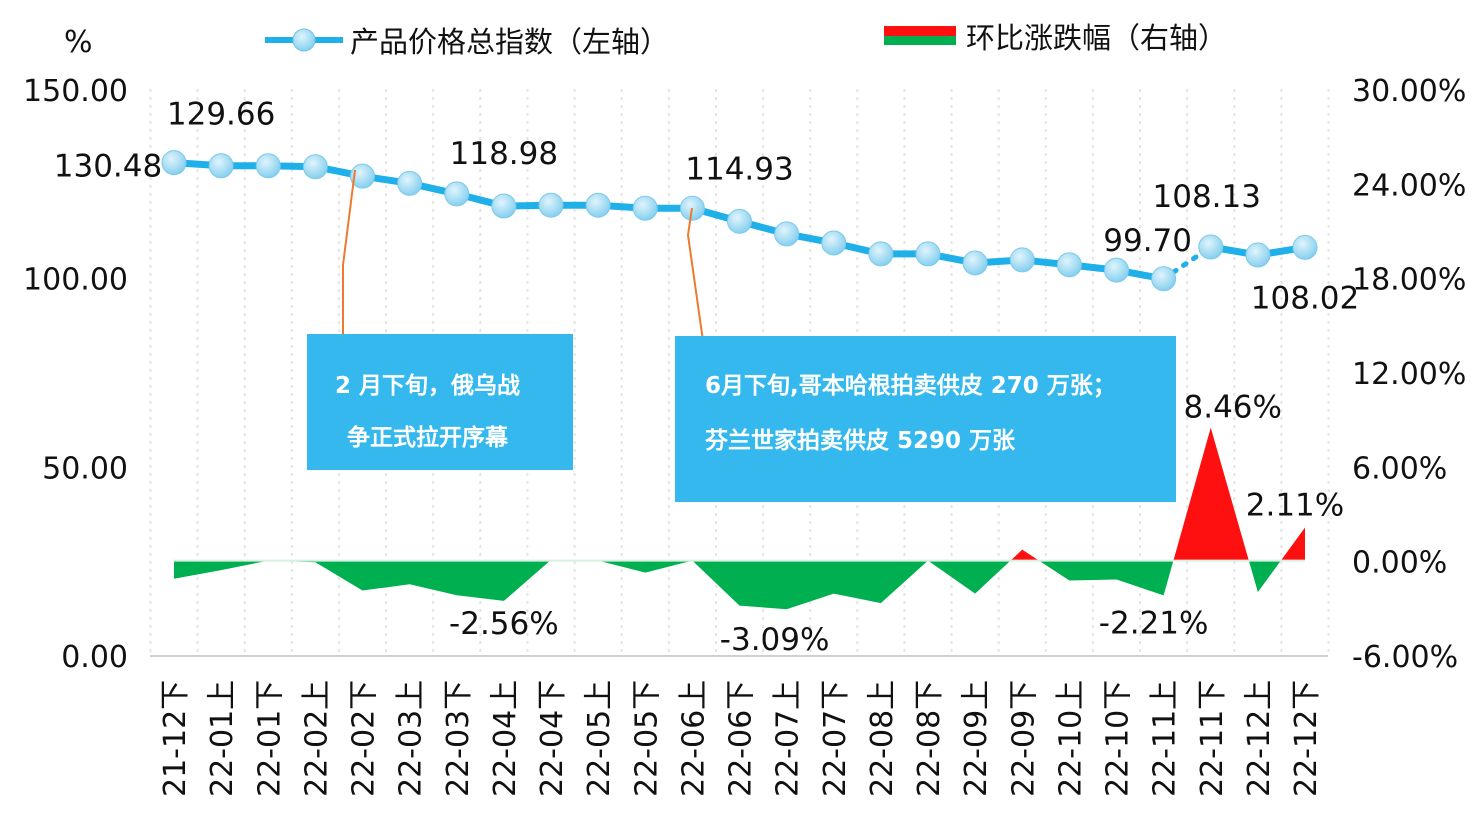  What do you see at coordinates (920, 31) in the screenshot?
I see `legend-area-swatch-red` at bounding box center [920, 31].